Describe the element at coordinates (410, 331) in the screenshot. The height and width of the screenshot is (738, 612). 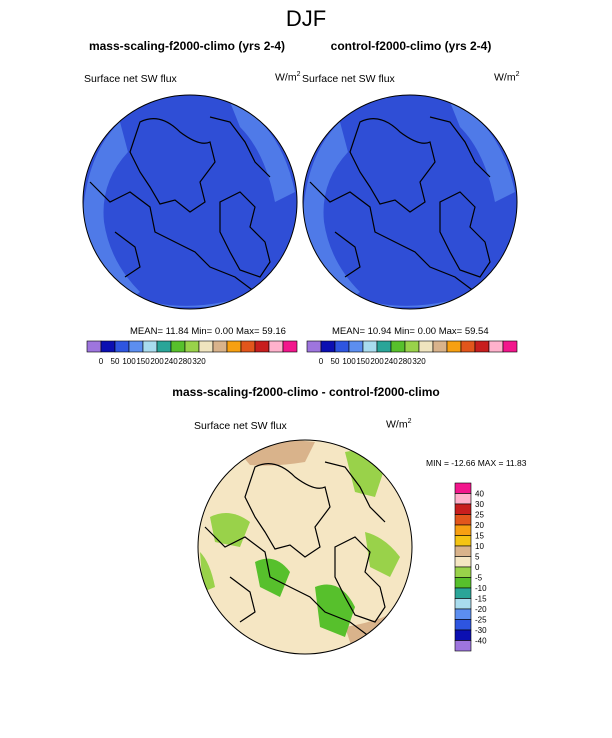
I see `panel-2-stats: MEAN= 10.94 Min= 0.00 Max= 59.54` at that location.